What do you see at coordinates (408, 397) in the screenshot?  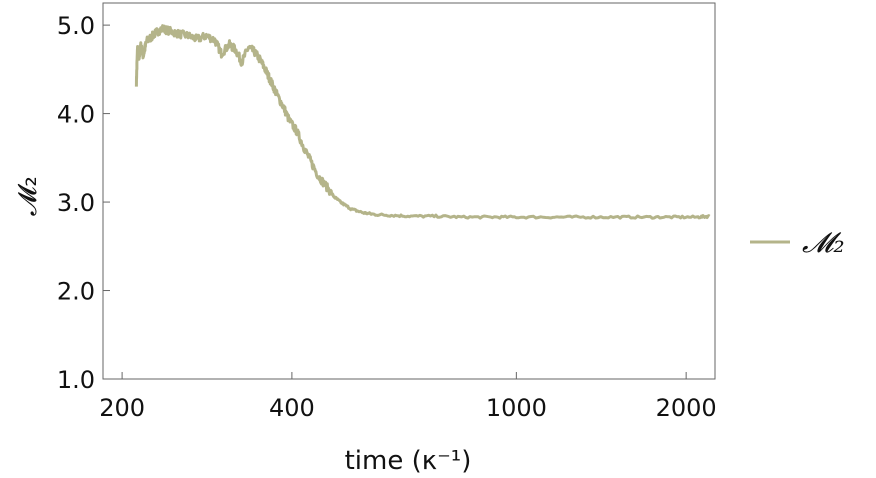 I see `x-axis-ticks: 200 400 1000 2000` at bounding box center [408, 397].